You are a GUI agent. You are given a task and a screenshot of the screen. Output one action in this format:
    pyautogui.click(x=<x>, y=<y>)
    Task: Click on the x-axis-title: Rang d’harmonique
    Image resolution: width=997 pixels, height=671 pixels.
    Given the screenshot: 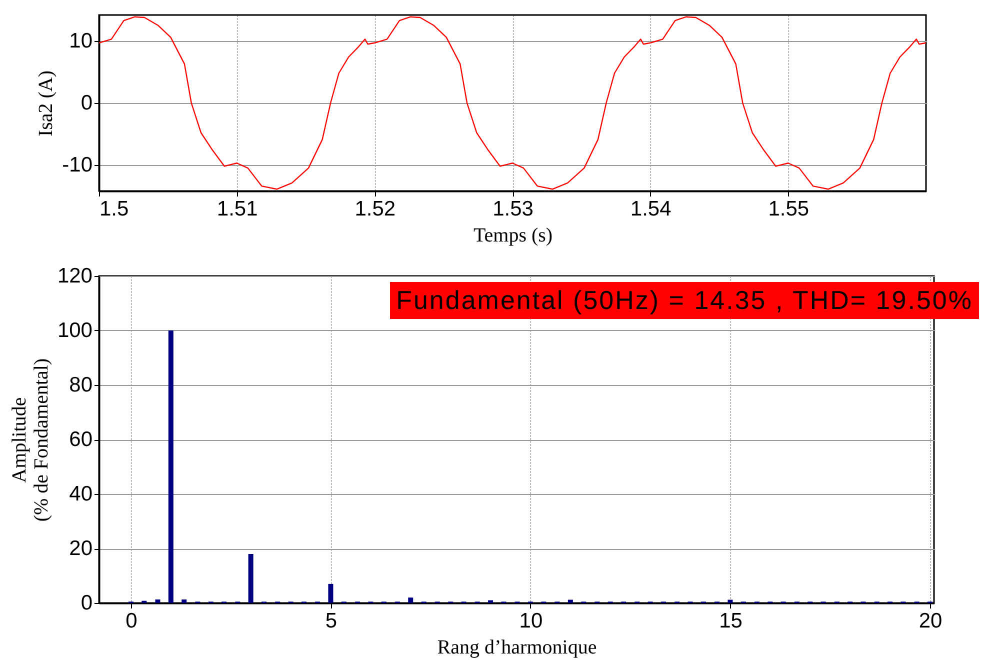 What is the action you would take?
    pyautogui.click(x=517, y=647)
    